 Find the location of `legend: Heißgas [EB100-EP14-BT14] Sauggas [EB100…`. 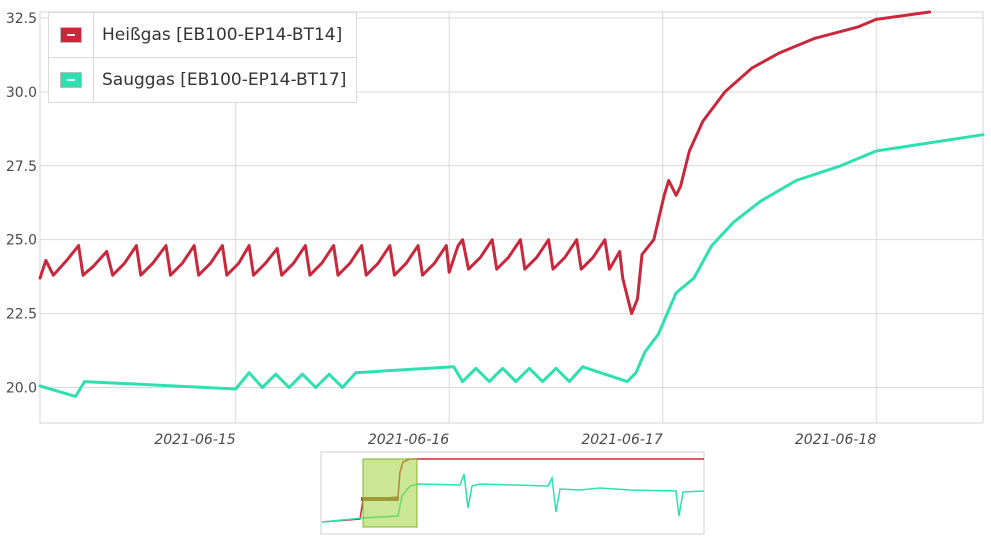

legend: Heißgas [EB100-EP14-BT14] Sauggas [EB100… is located at coordinates (203, 57).